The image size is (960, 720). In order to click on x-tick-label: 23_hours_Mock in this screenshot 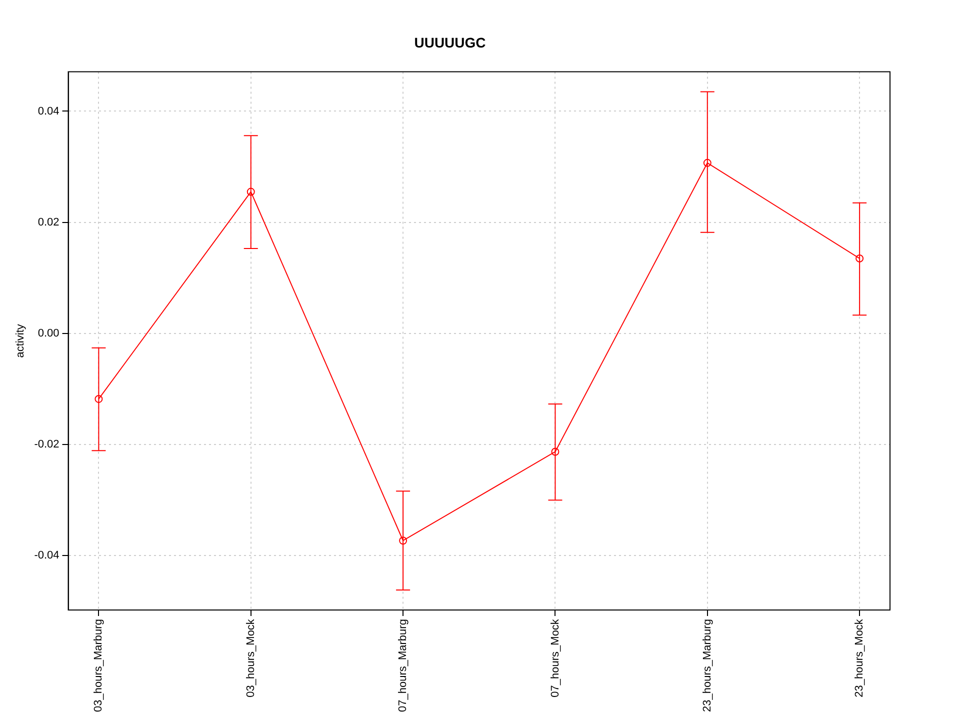, I will do `click(860, 658)`.